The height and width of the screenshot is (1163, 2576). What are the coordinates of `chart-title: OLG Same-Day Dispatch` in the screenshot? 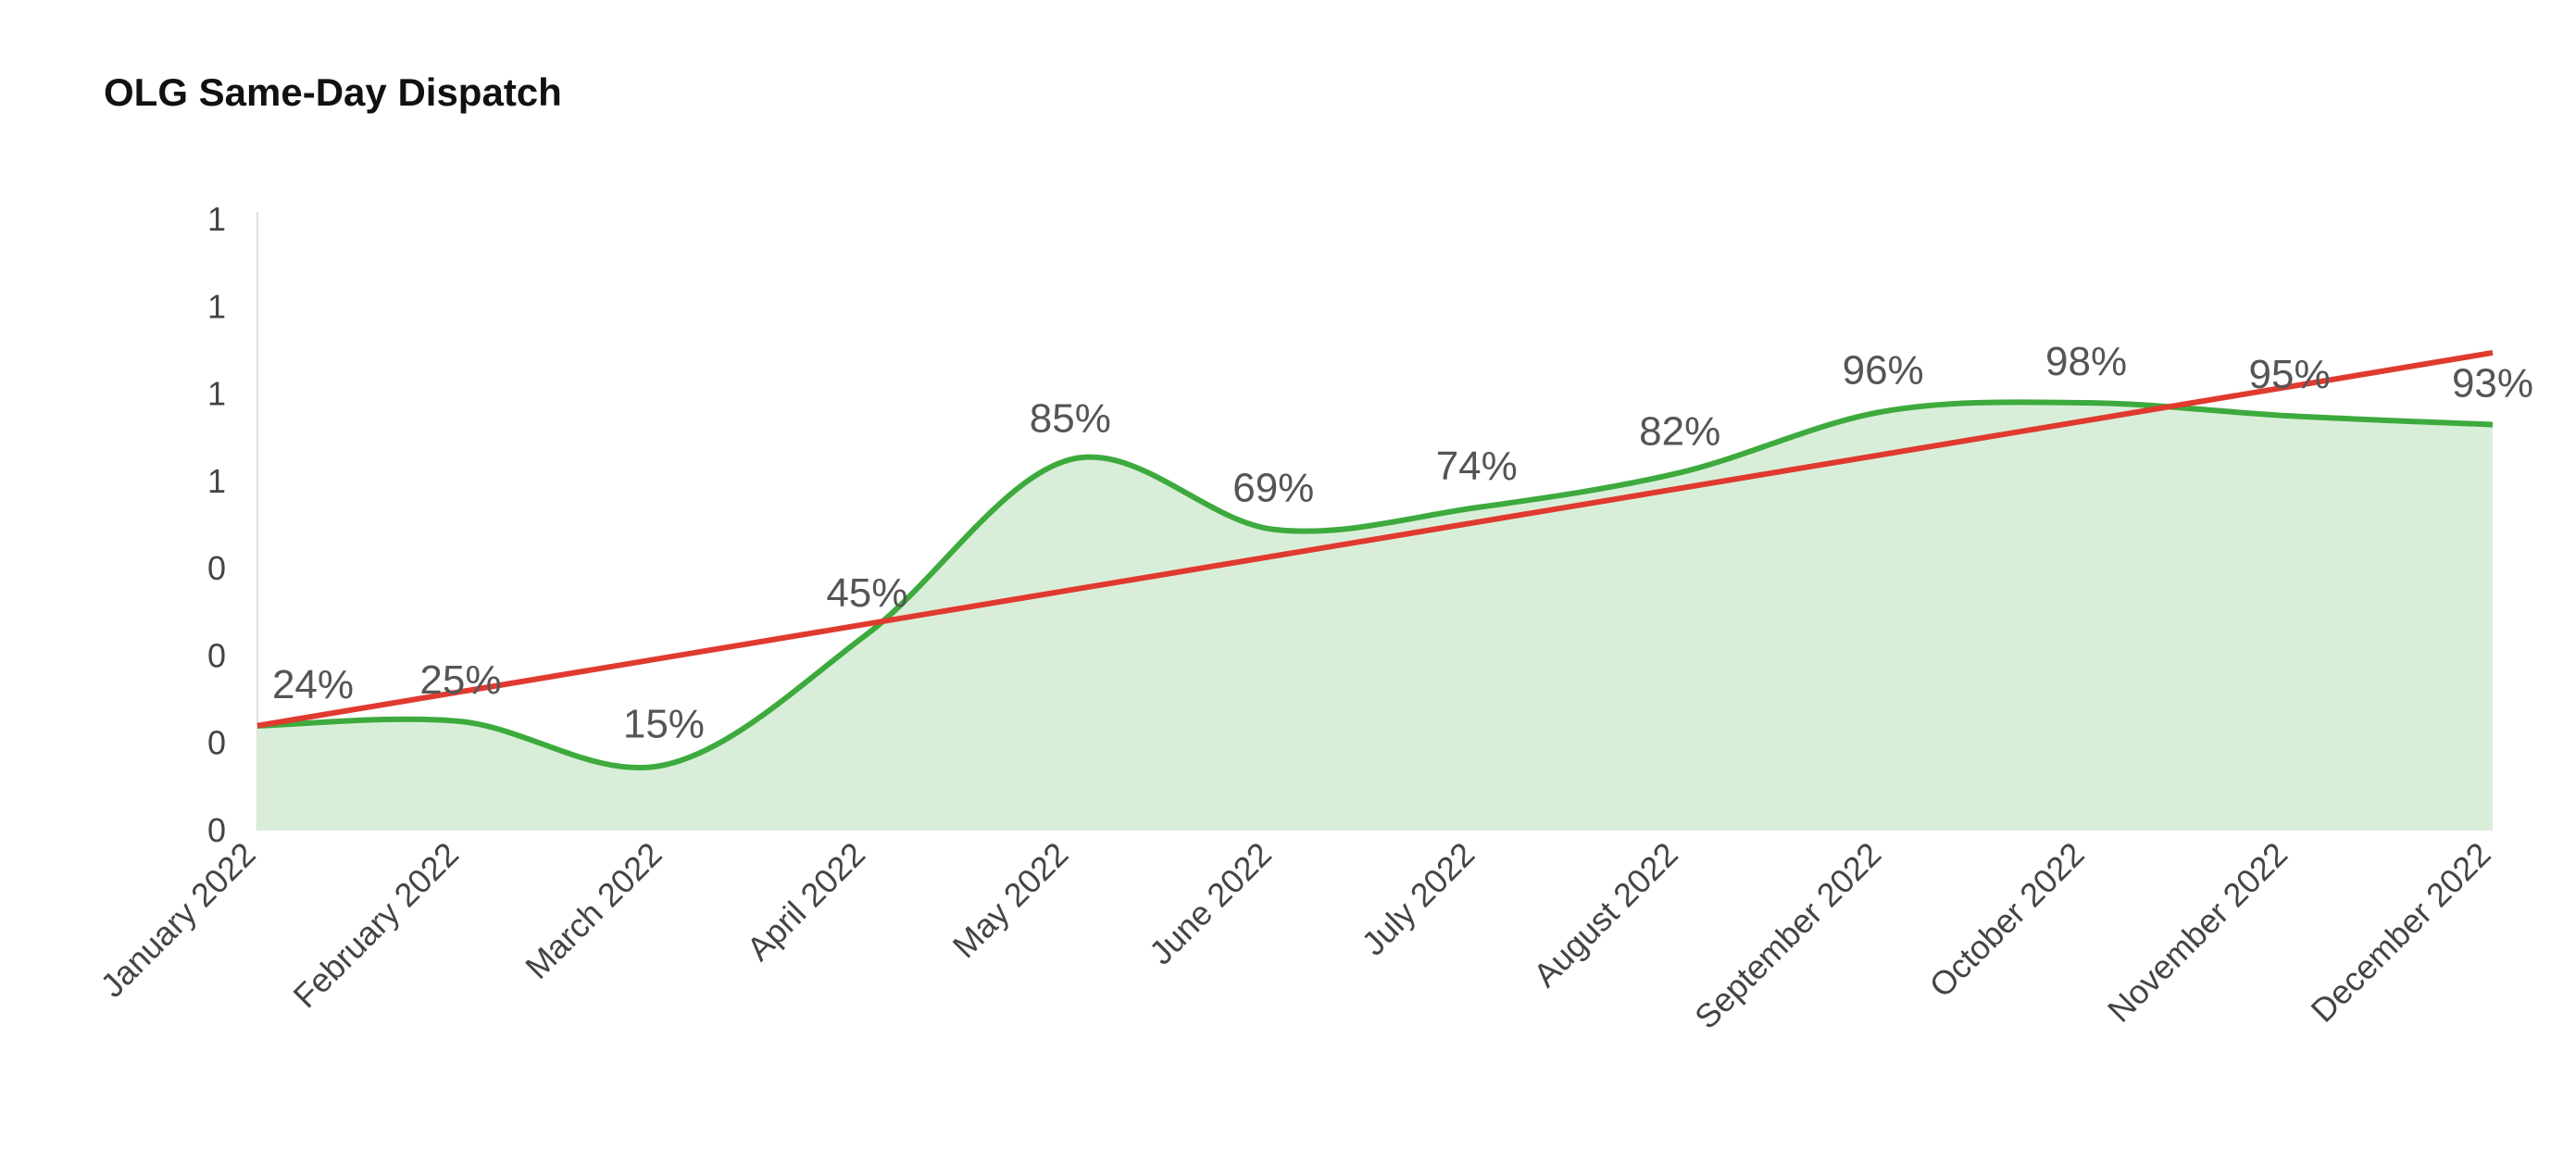 It's located at (333, 92).